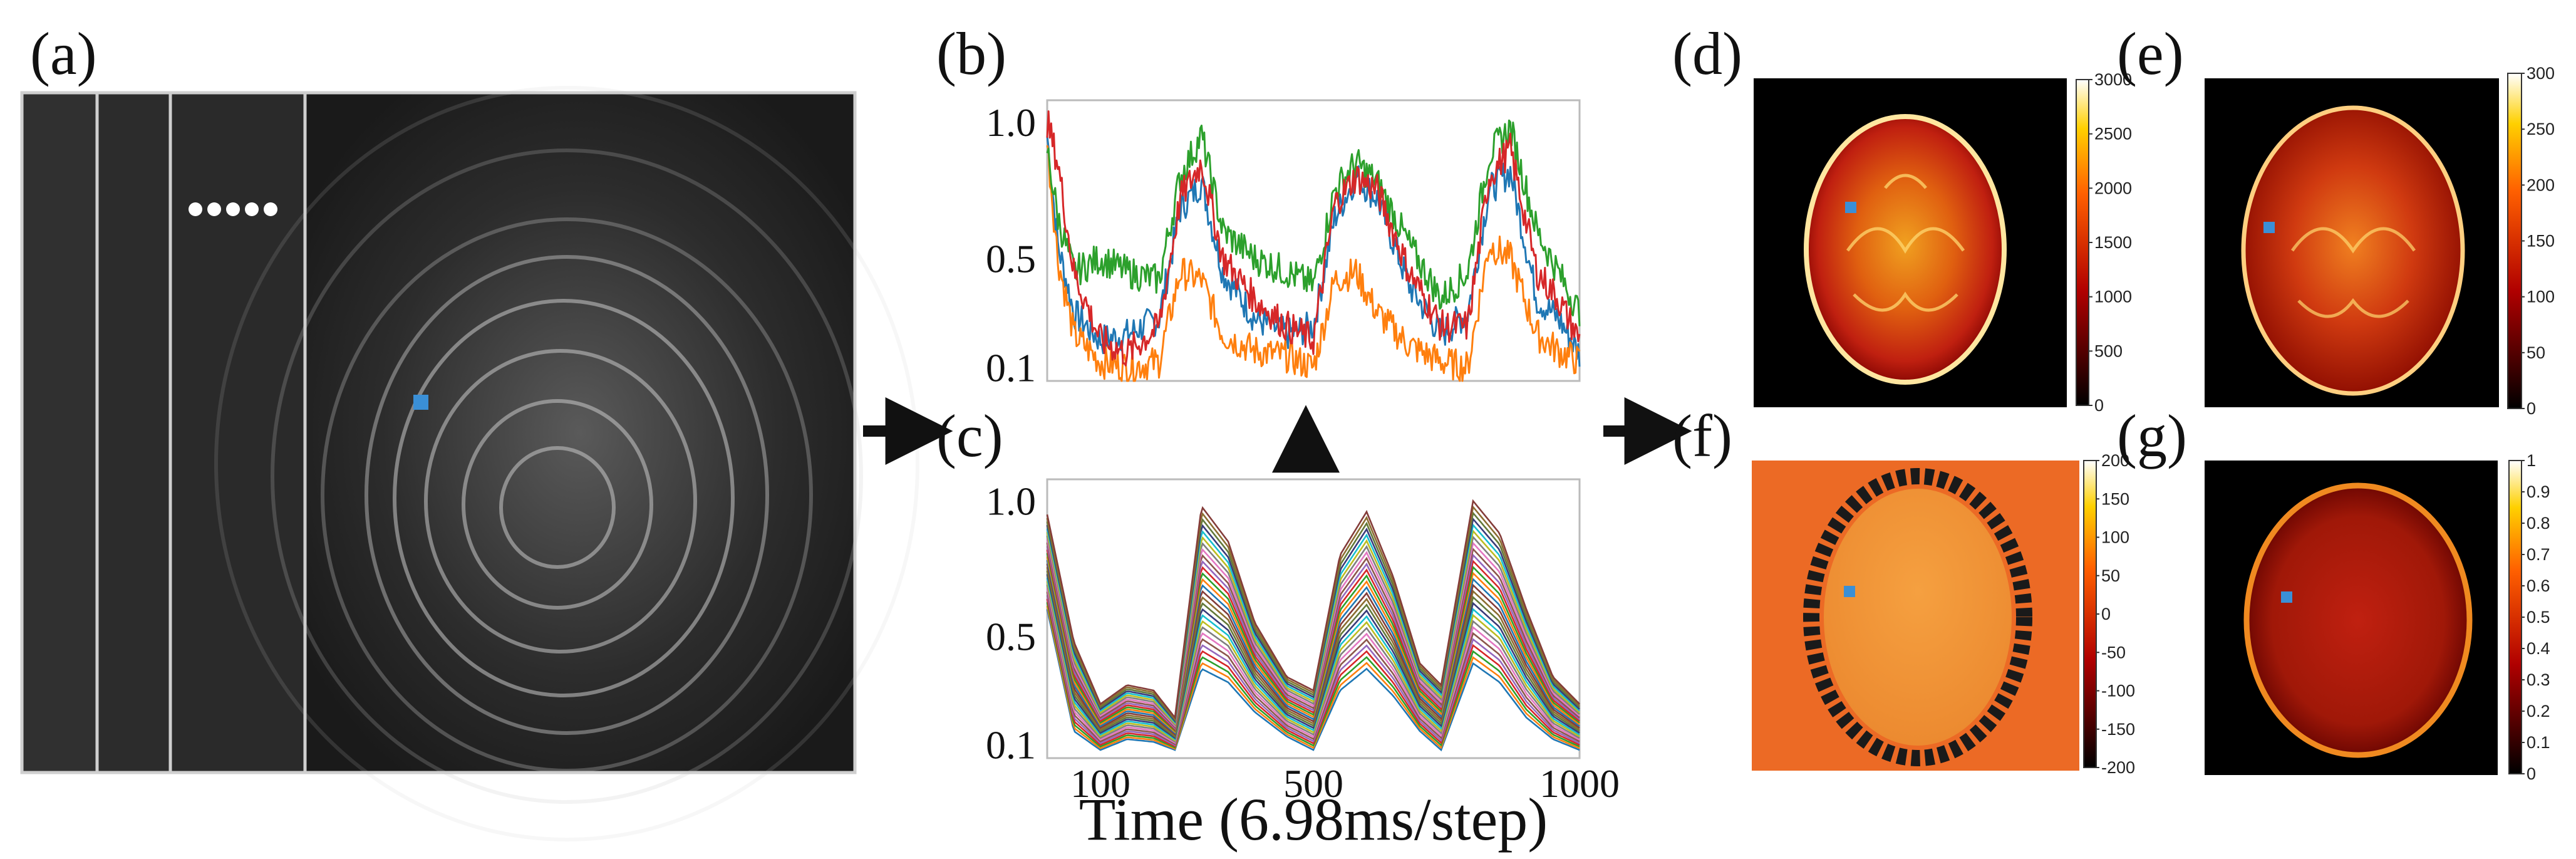 This screenshot has width=2576, height=859. What do you see at coordinates (1707, 53) in the screenshot?
I see `panel-label-d: (d)` at bounding box center [1707, 53].